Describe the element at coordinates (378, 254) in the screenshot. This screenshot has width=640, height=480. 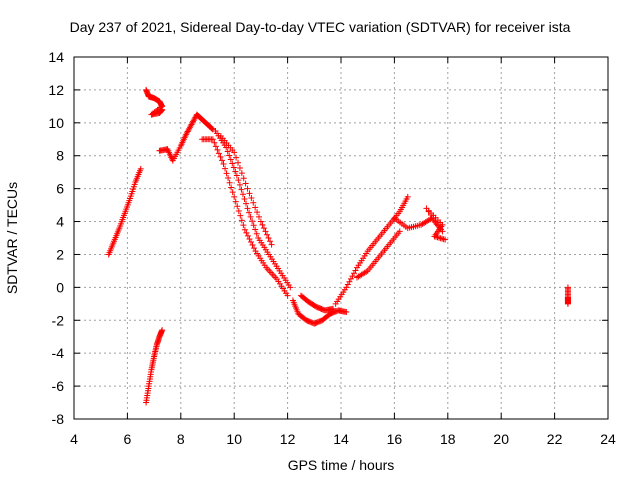
I see `series-rise-afternoon-b` at that location.